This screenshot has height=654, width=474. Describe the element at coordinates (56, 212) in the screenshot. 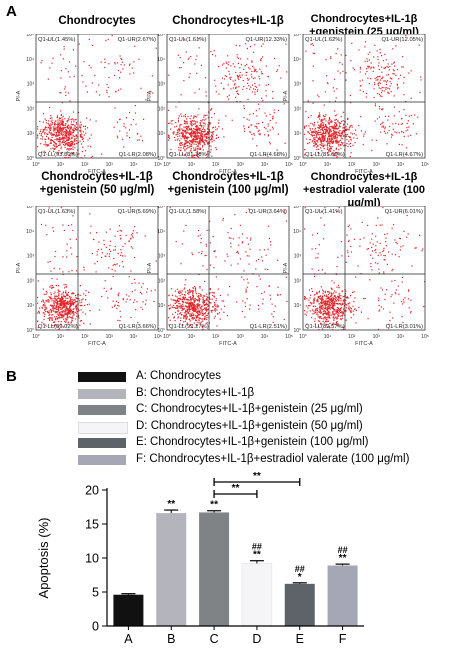

I see `quadrant-label: Q1-UL(1.63%)` at that location.